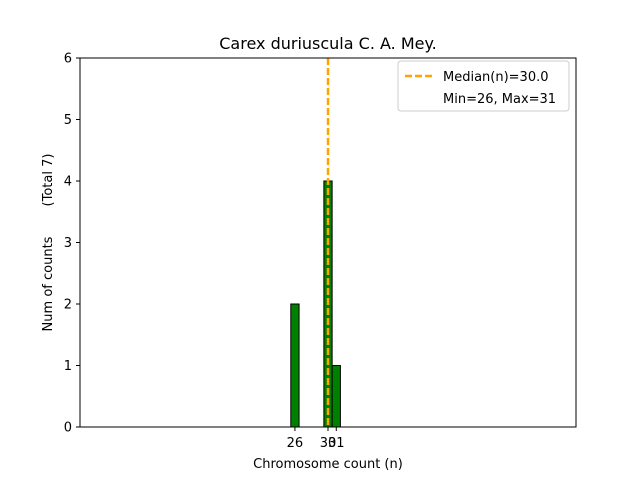 Image resolution: width=640 pixels, height=480 pixels. What do you see at coordinates (68, 182) in the screenshot?
I see `y-tick-label-4: 4` at bounding box center [68, 182].